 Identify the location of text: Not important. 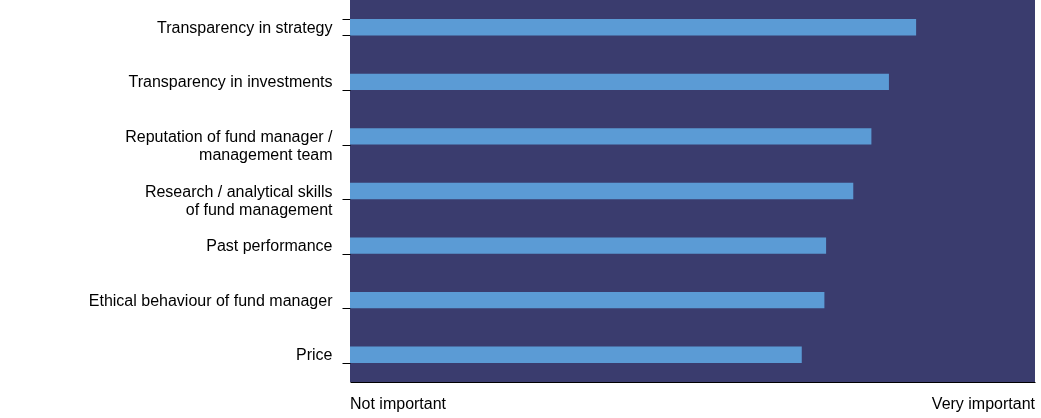
(398, 403).